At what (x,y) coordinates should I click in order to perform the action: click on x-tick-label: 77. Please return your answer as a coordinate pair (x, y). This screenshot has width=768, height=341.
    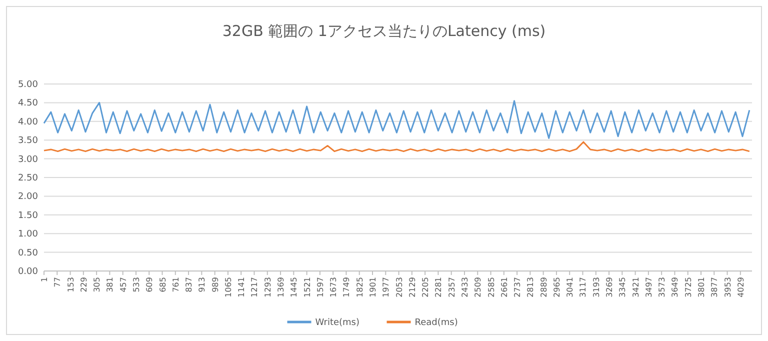
    Looking at the image, I should click on (57, 282).